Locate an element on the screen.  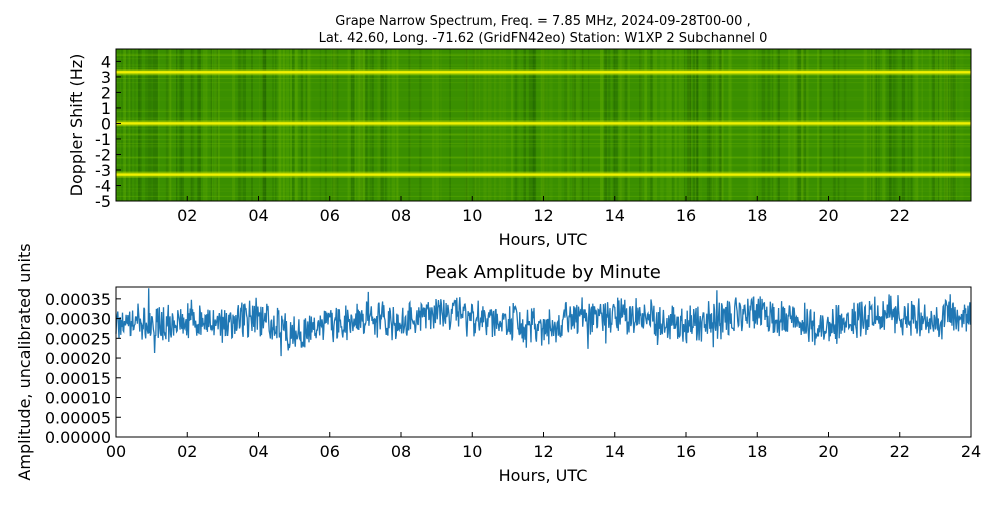
spectrogram-x-tick-label: 22 is located at coordinates (900, 215).